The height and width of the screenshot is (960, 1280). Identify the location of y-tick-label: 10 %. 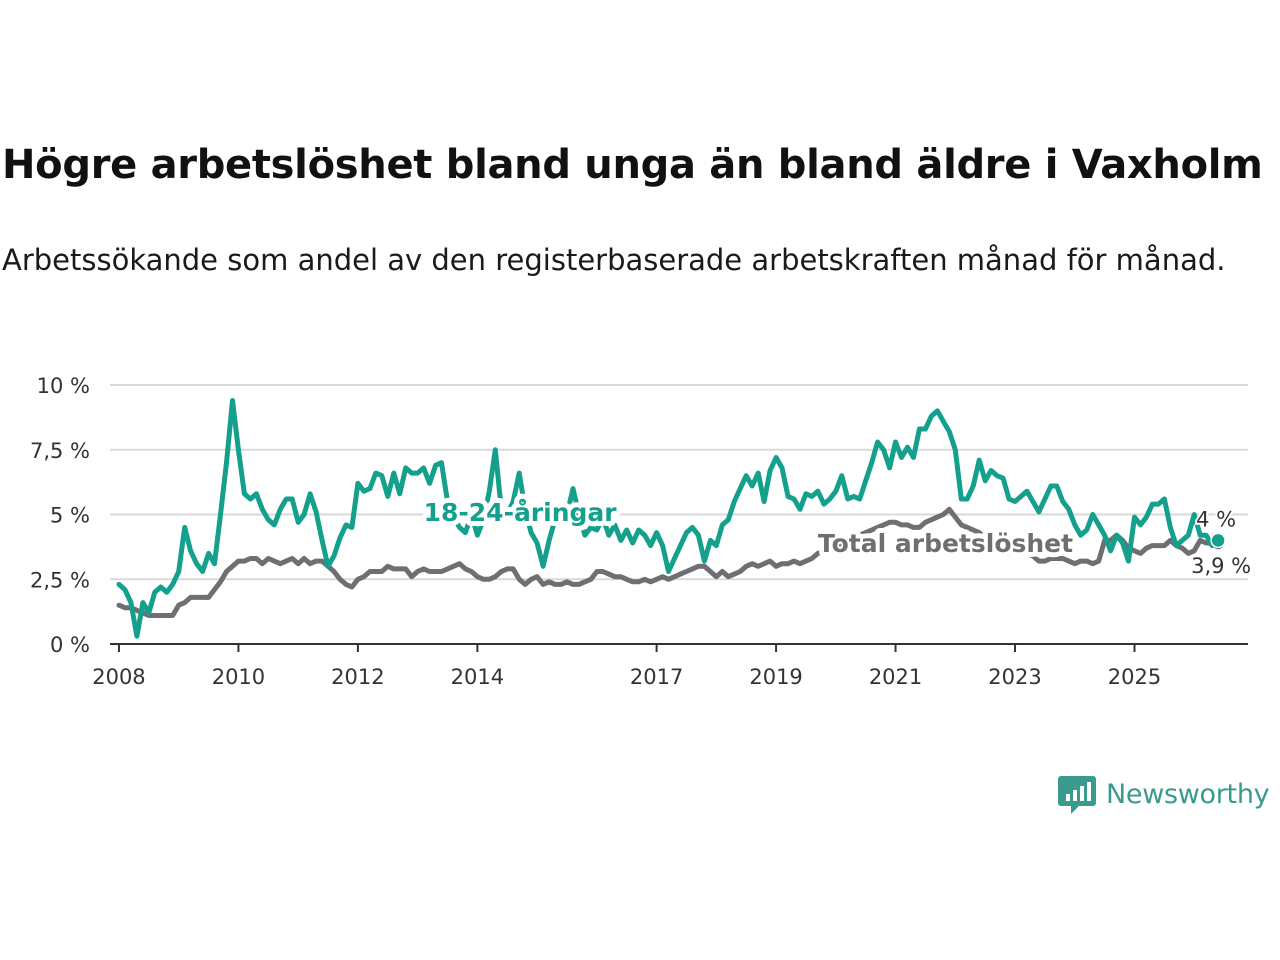
(63, 386).